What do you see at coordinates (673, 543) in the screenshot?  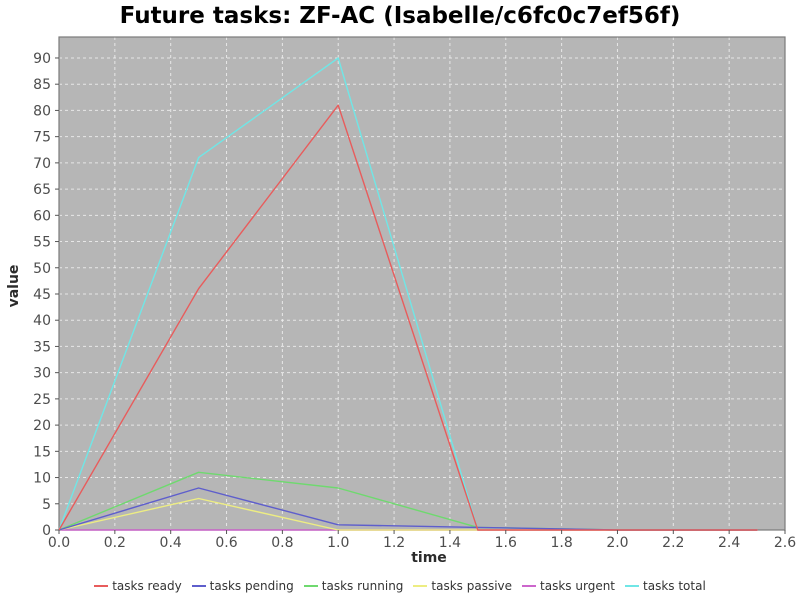 I see `x-tick-label: 2.2` at bounding box center [673, 543].